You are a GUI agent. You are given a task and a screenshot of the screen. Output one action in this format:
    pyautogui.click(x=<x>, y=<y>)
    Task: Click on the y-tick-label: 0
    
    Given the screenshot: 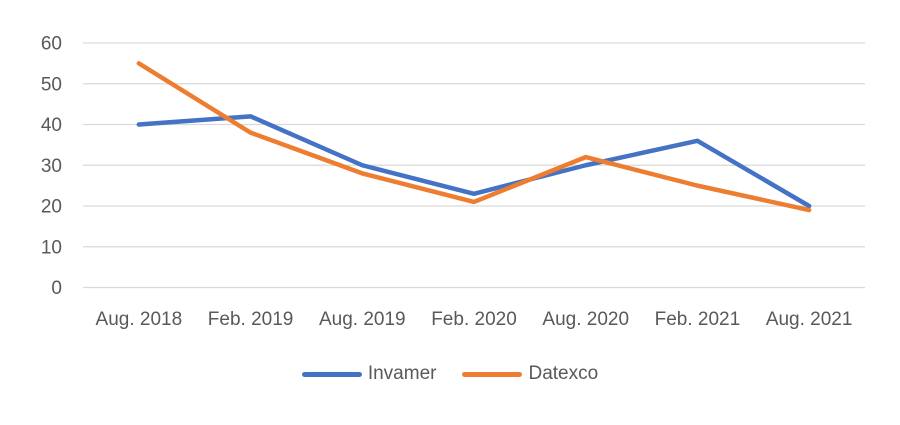 What is the action you would take?
    pyautogui.click(x=56, y=288)
    